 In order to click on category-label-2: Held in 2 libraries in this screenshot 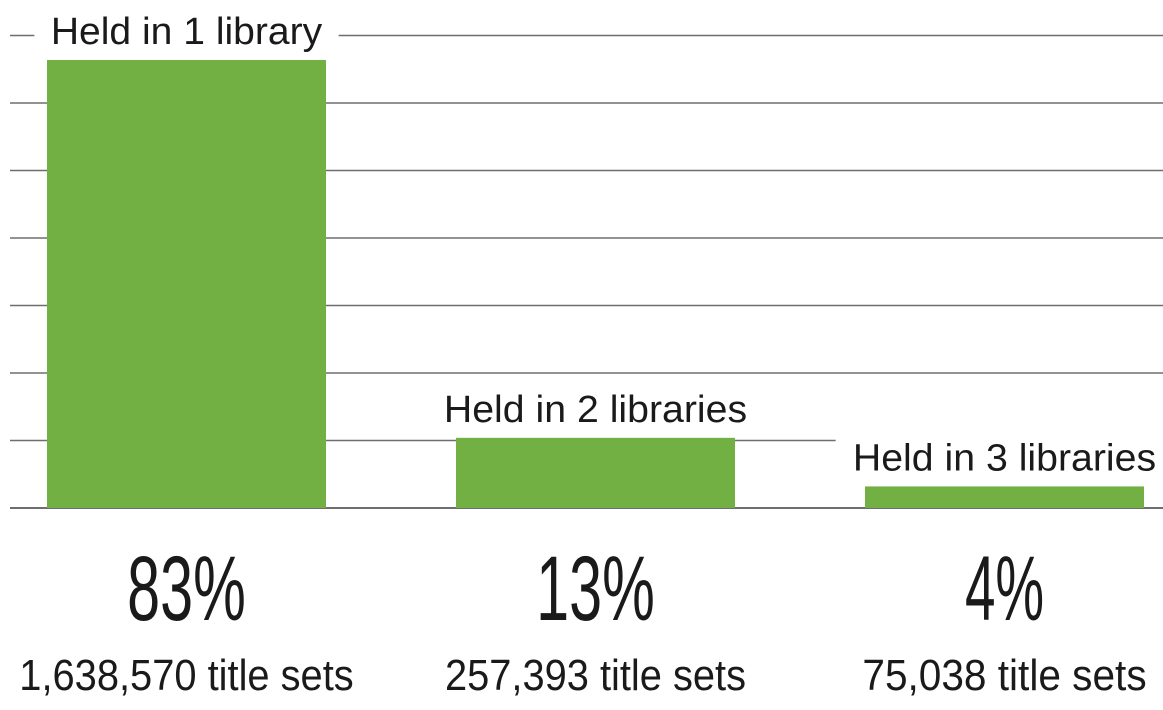, I will do `click(595, 410)`.